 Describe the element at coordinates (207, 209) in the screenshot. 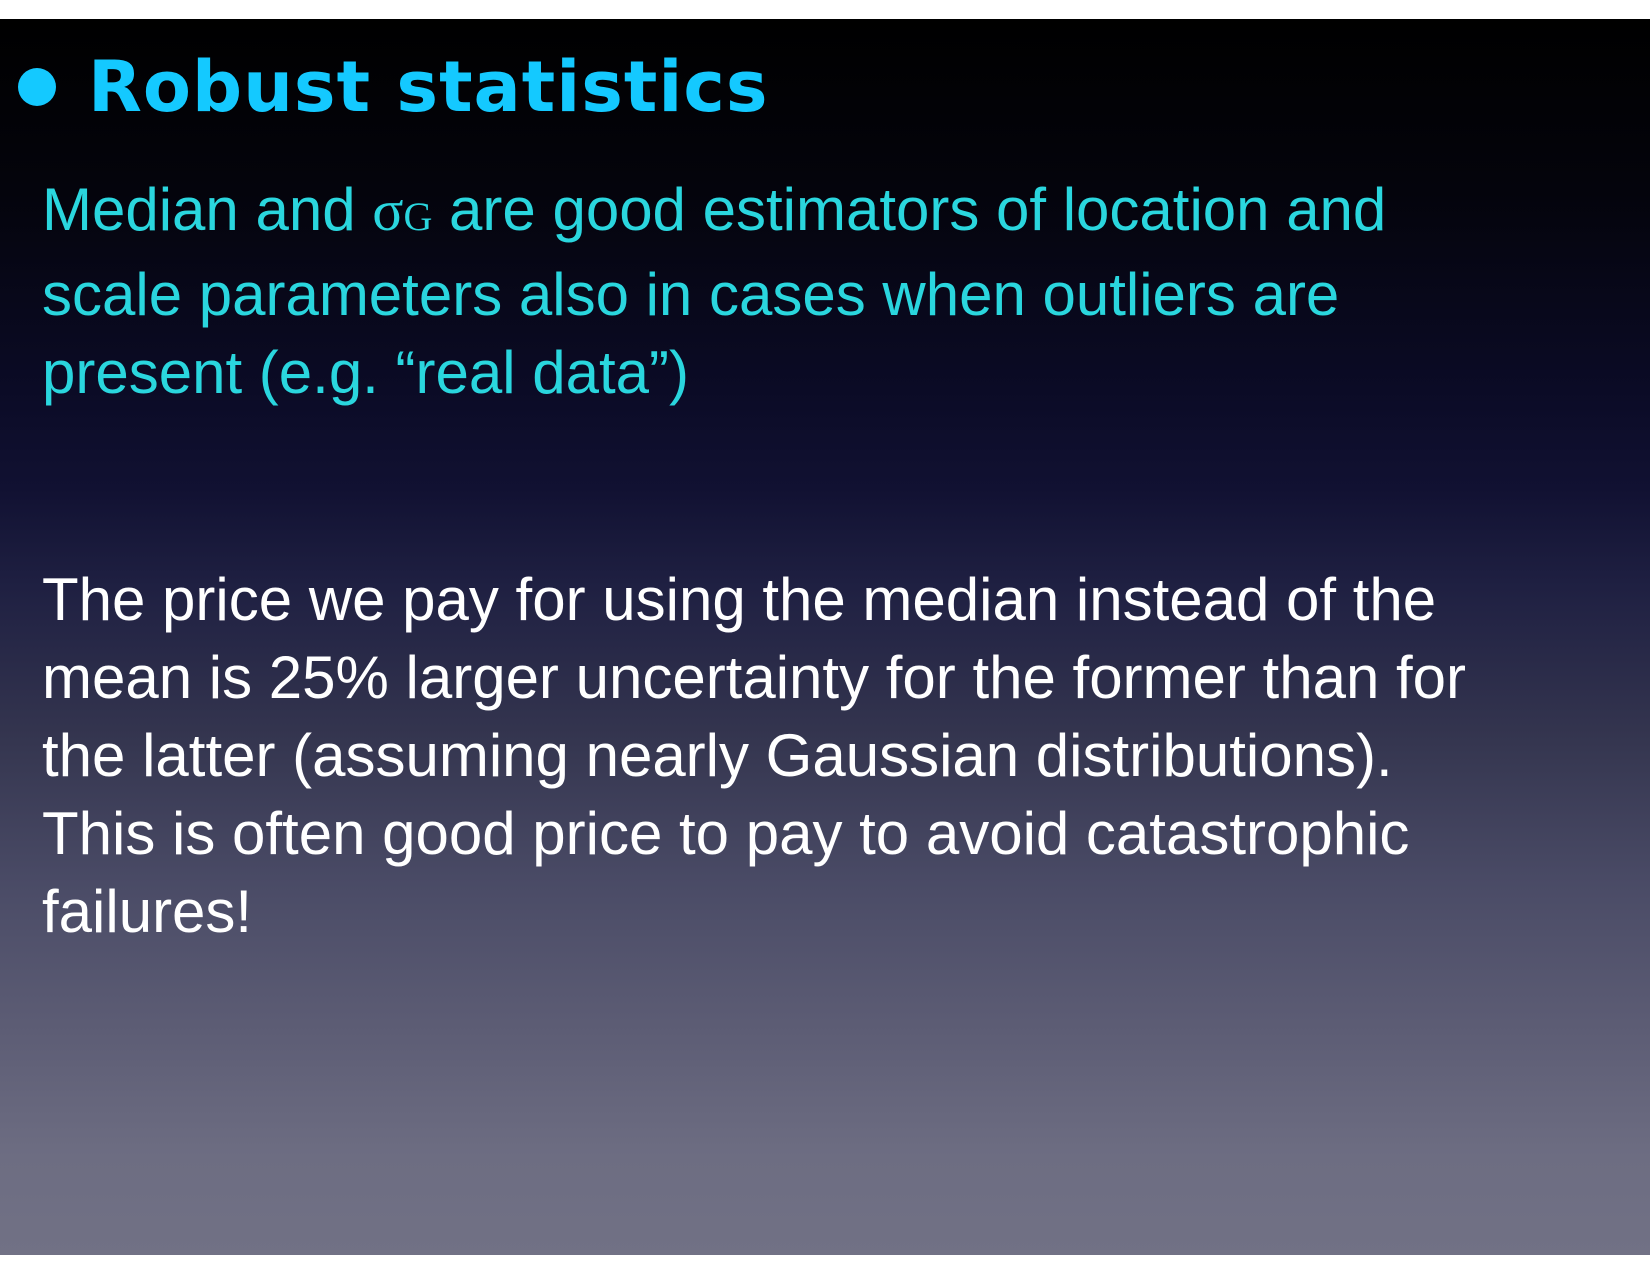

I see `paragraph1-before-symbol: Median and` at that location.